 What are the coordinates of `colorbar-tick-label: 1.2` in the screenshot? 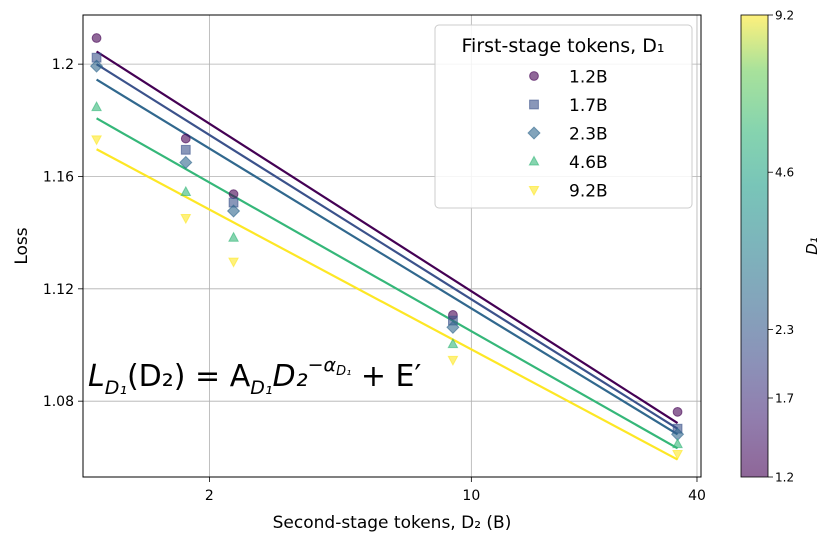 It's located at (784, 478).